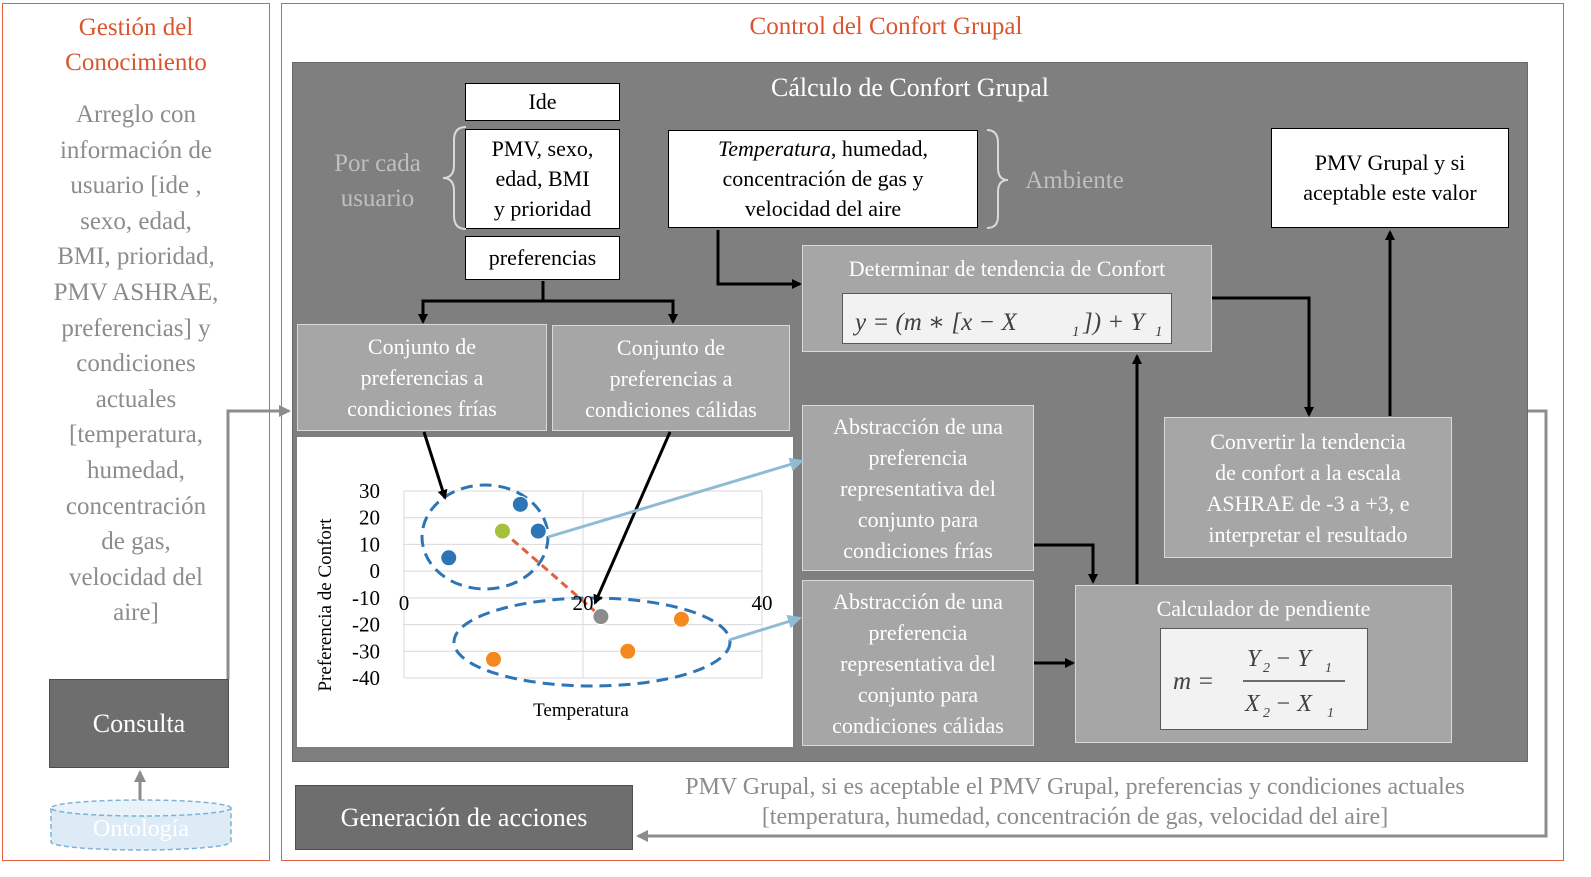 The height and width of the screenshot is (877, 1591). Describe the element at coordinates (1074, 180) in the screenshot. I see `environment-label: Ambiente` at that location.